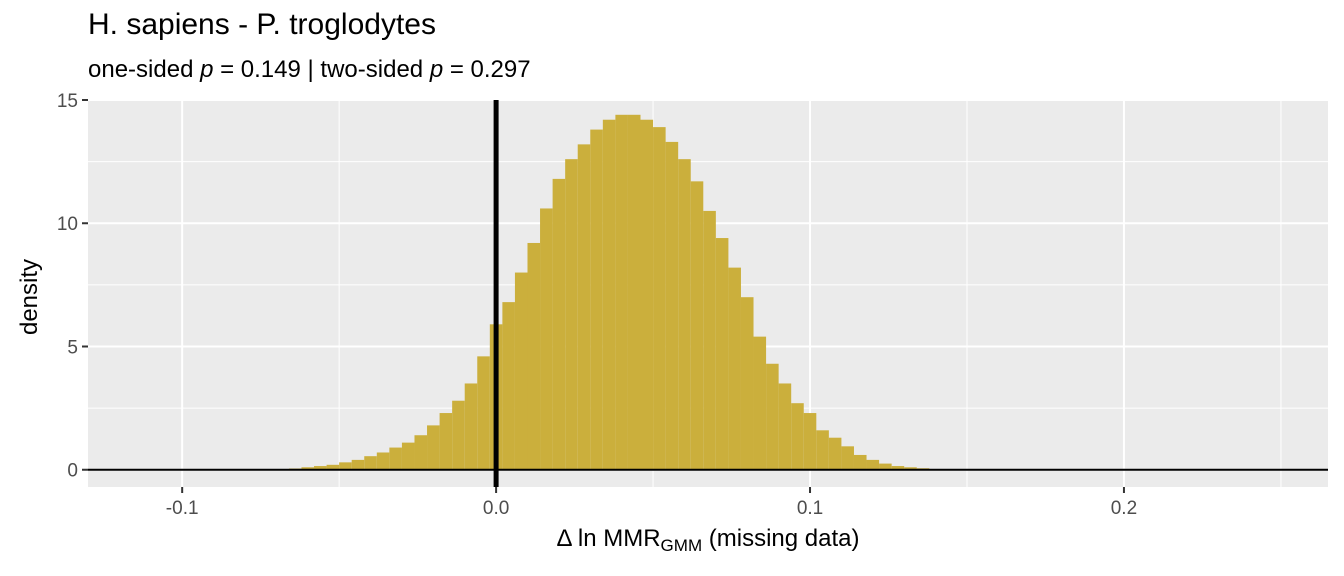 The width and height of the screenshot is (1344, 576). What do you see at coordinates (29, 297) in the screenshot?
I see `y-axis-label: density` at bounding box center [29, 297].